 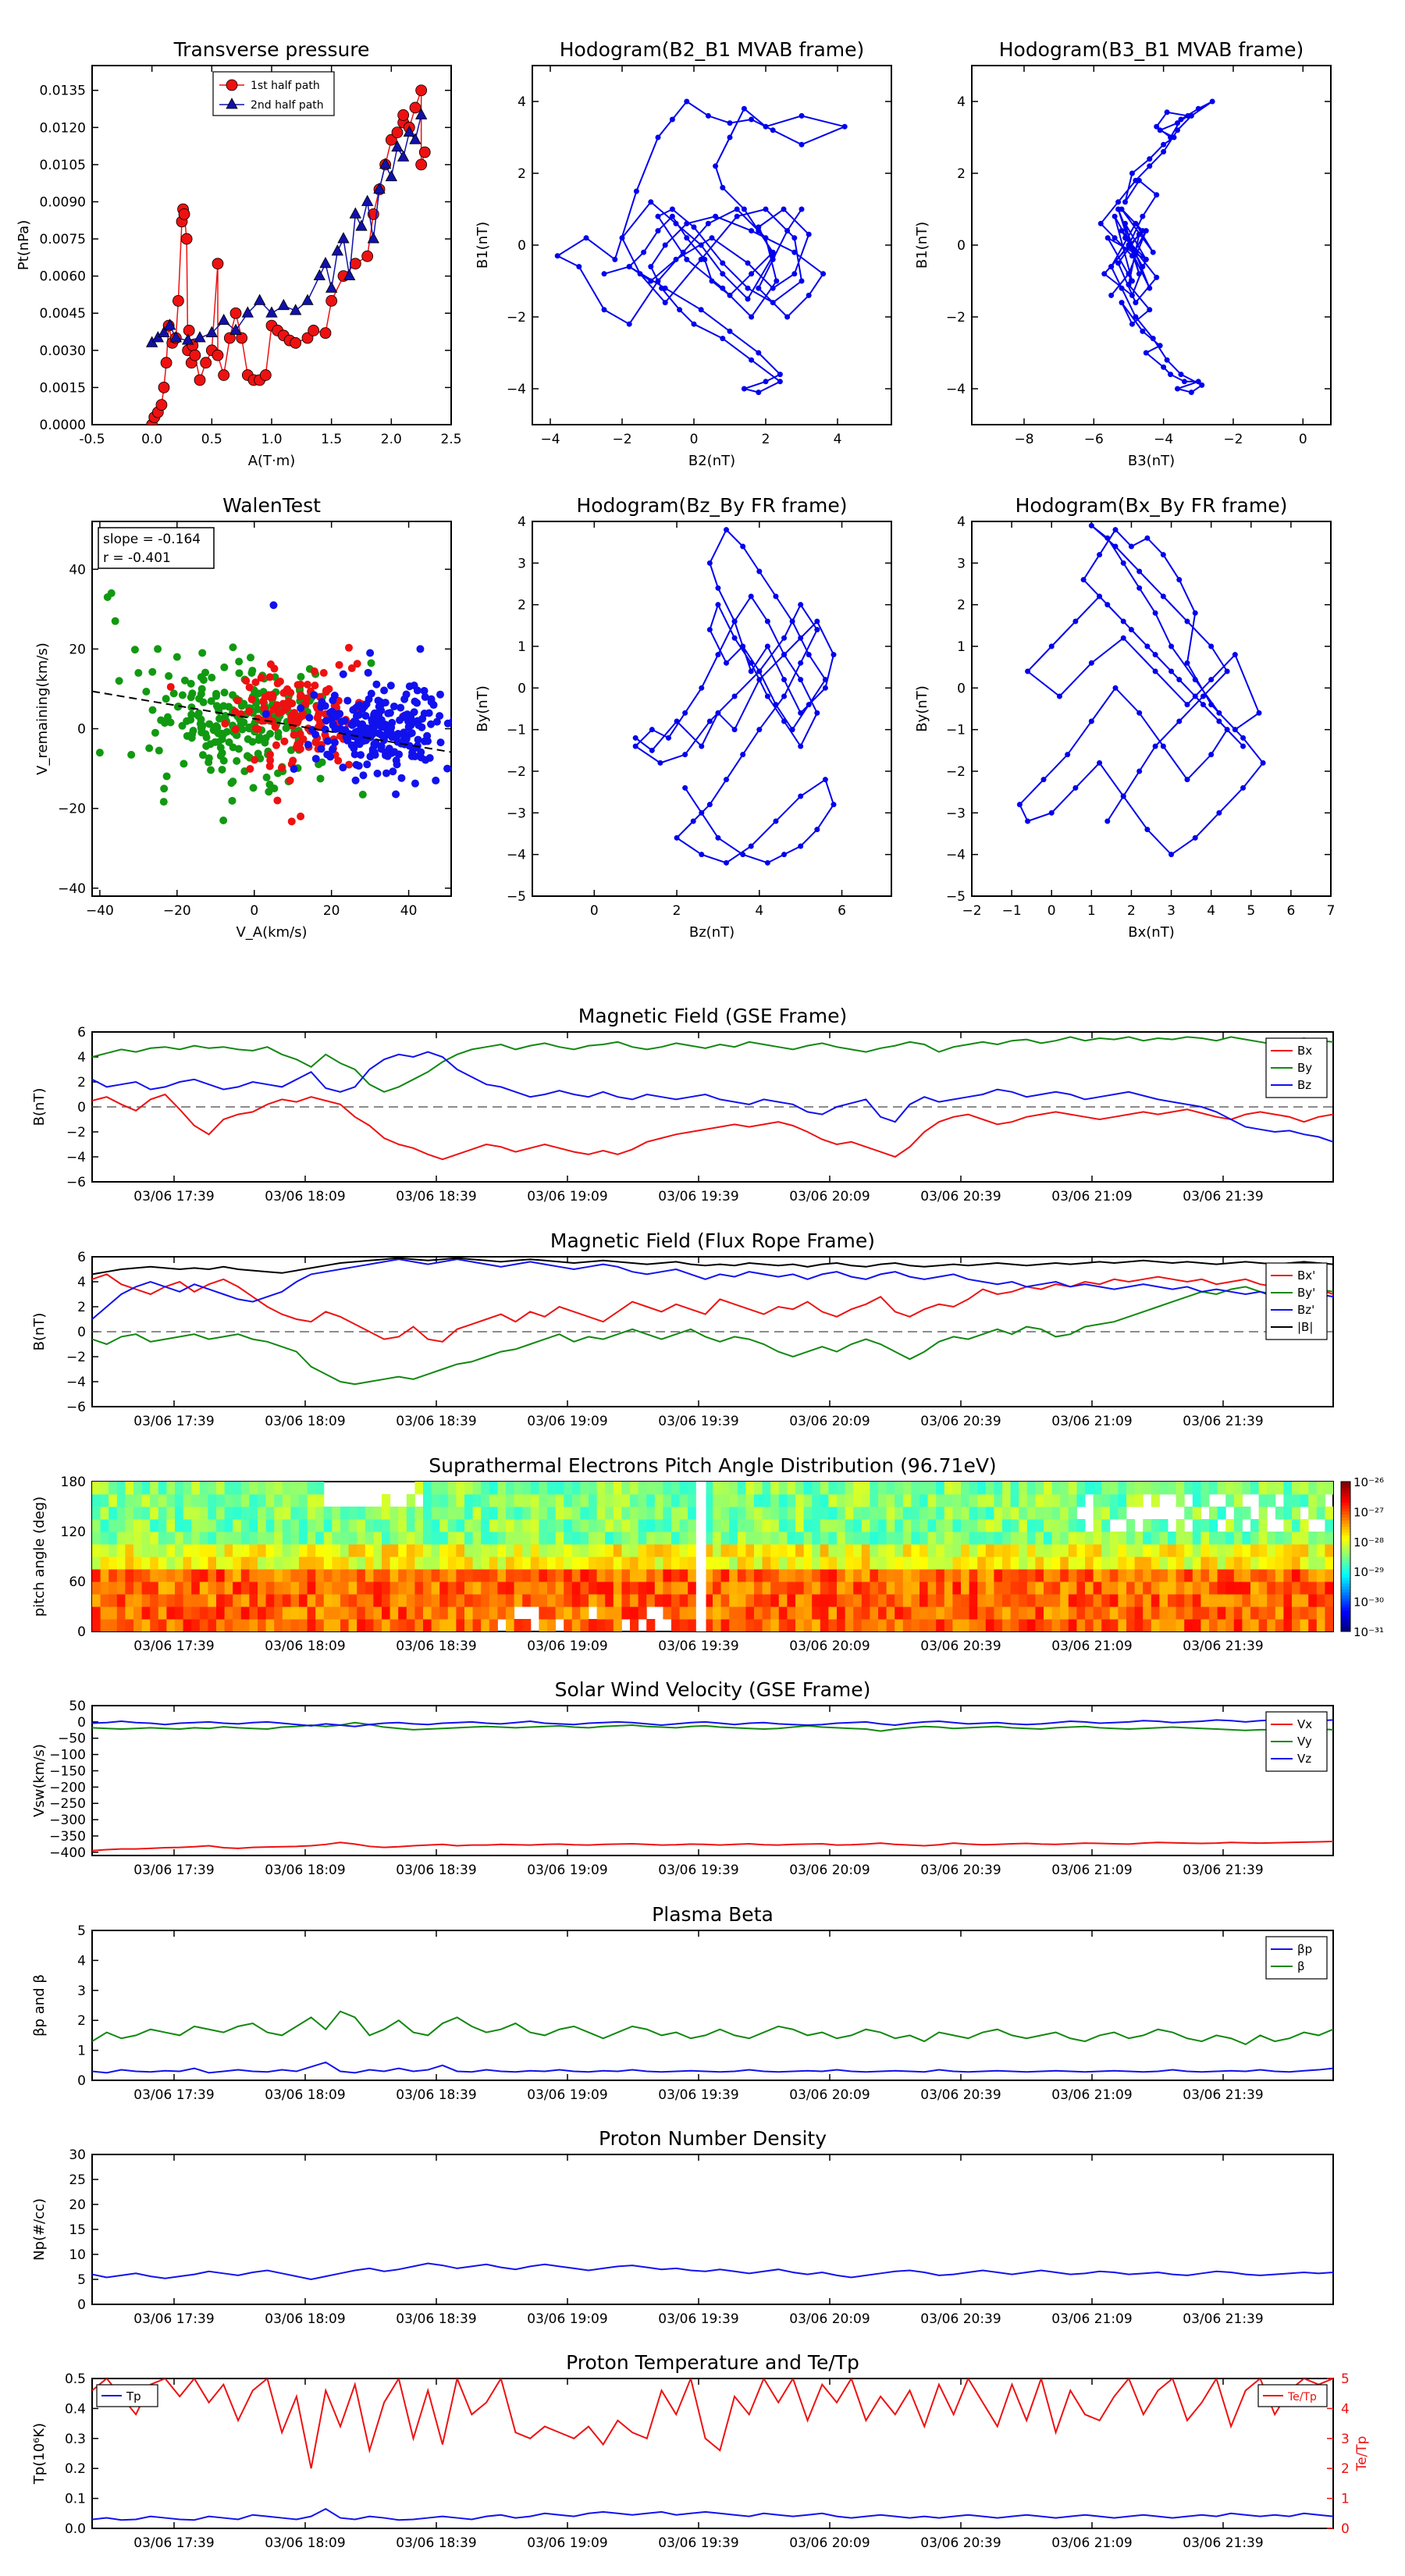 What do you see at coordinates (1303, 439) in the screenshot?
I see `x-tick-label: 0` at bounding box center [1303, 439].